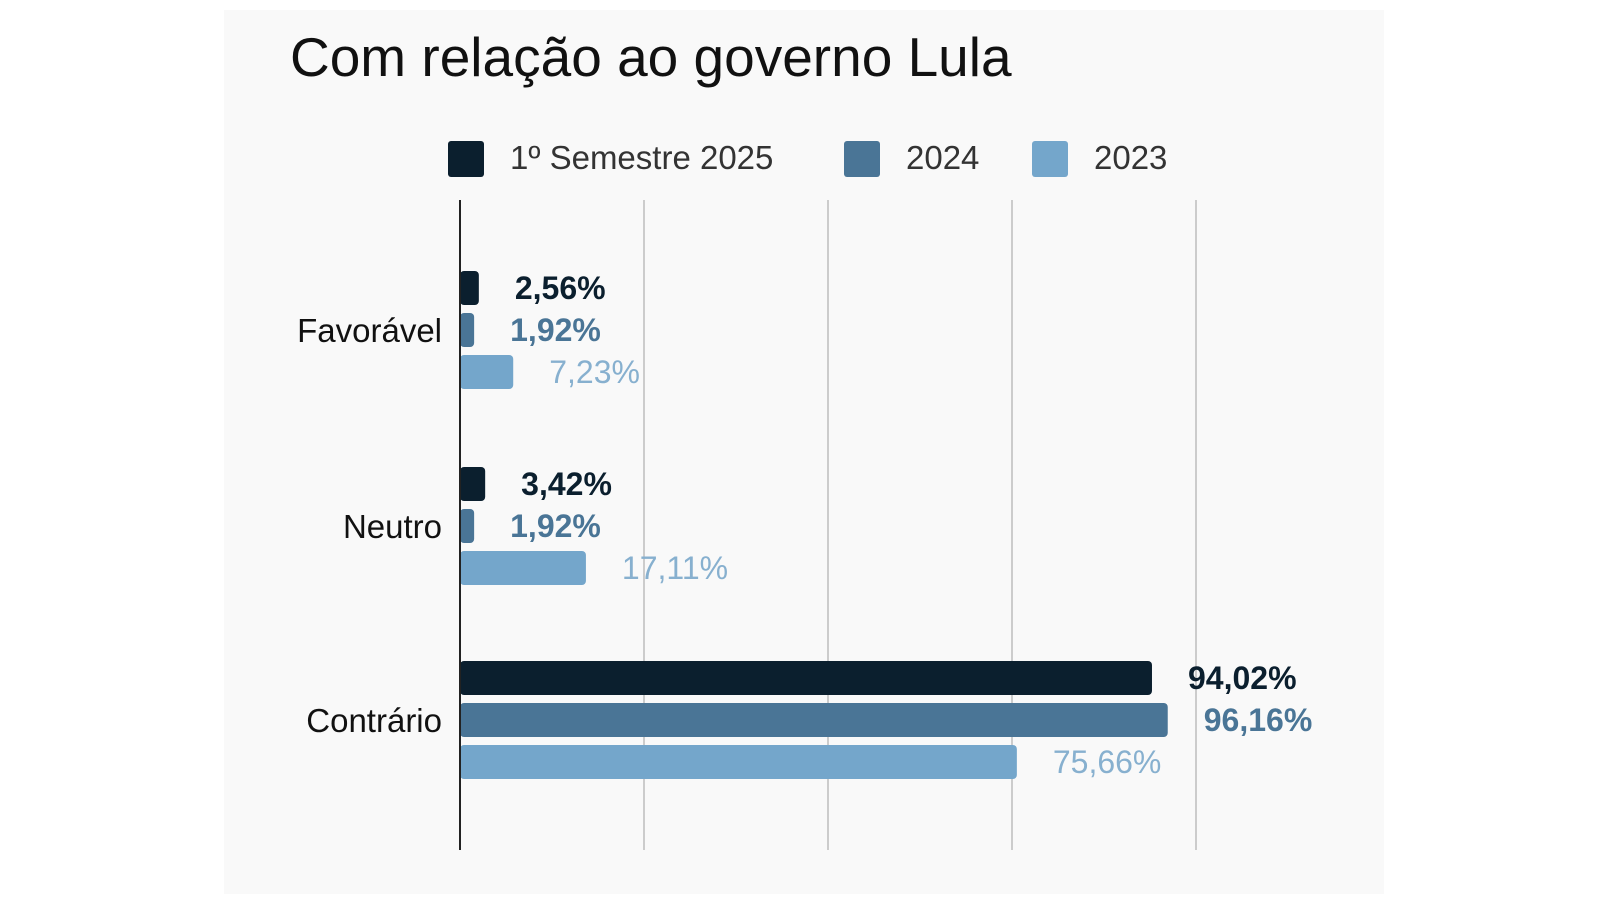  What do you see at coordinates (1242, 678) in the screenshot?
I see `value-label-2-0: 94,02%` at bounding box center [1242, 678].